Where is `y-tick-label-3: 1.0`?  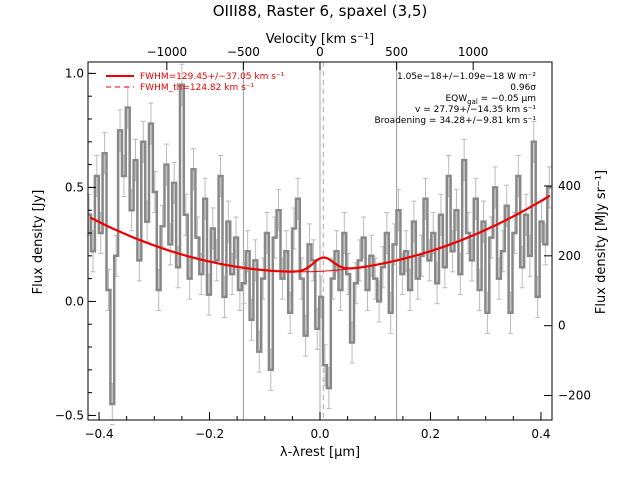
y-tick-label-3: 1.0 is located at coordinates (74, 73).